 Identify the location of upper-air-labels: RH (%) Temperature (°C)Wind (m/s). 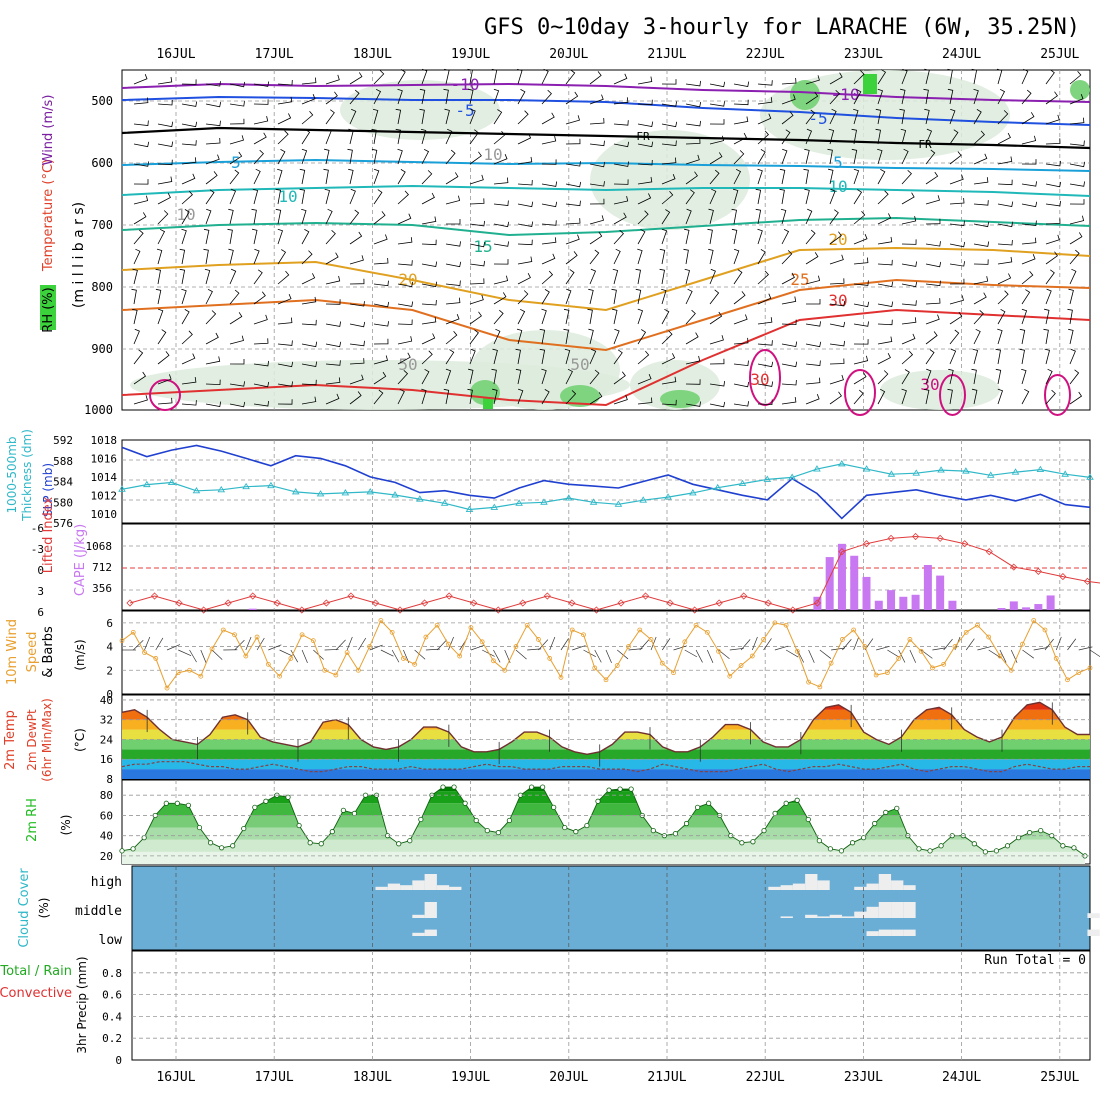
(48, 214).